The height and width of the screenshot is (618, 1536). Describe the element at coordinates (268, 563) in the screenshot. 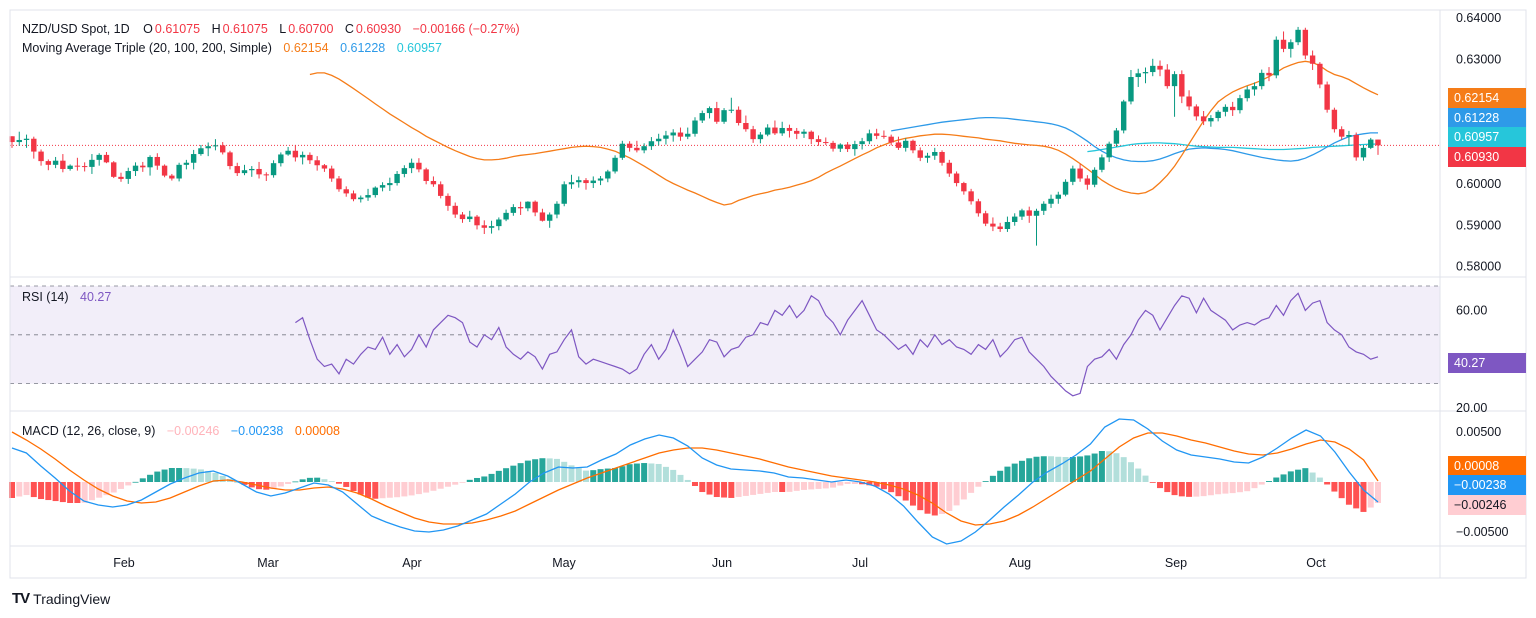

I see `month-tick-label: Mar` at that location.